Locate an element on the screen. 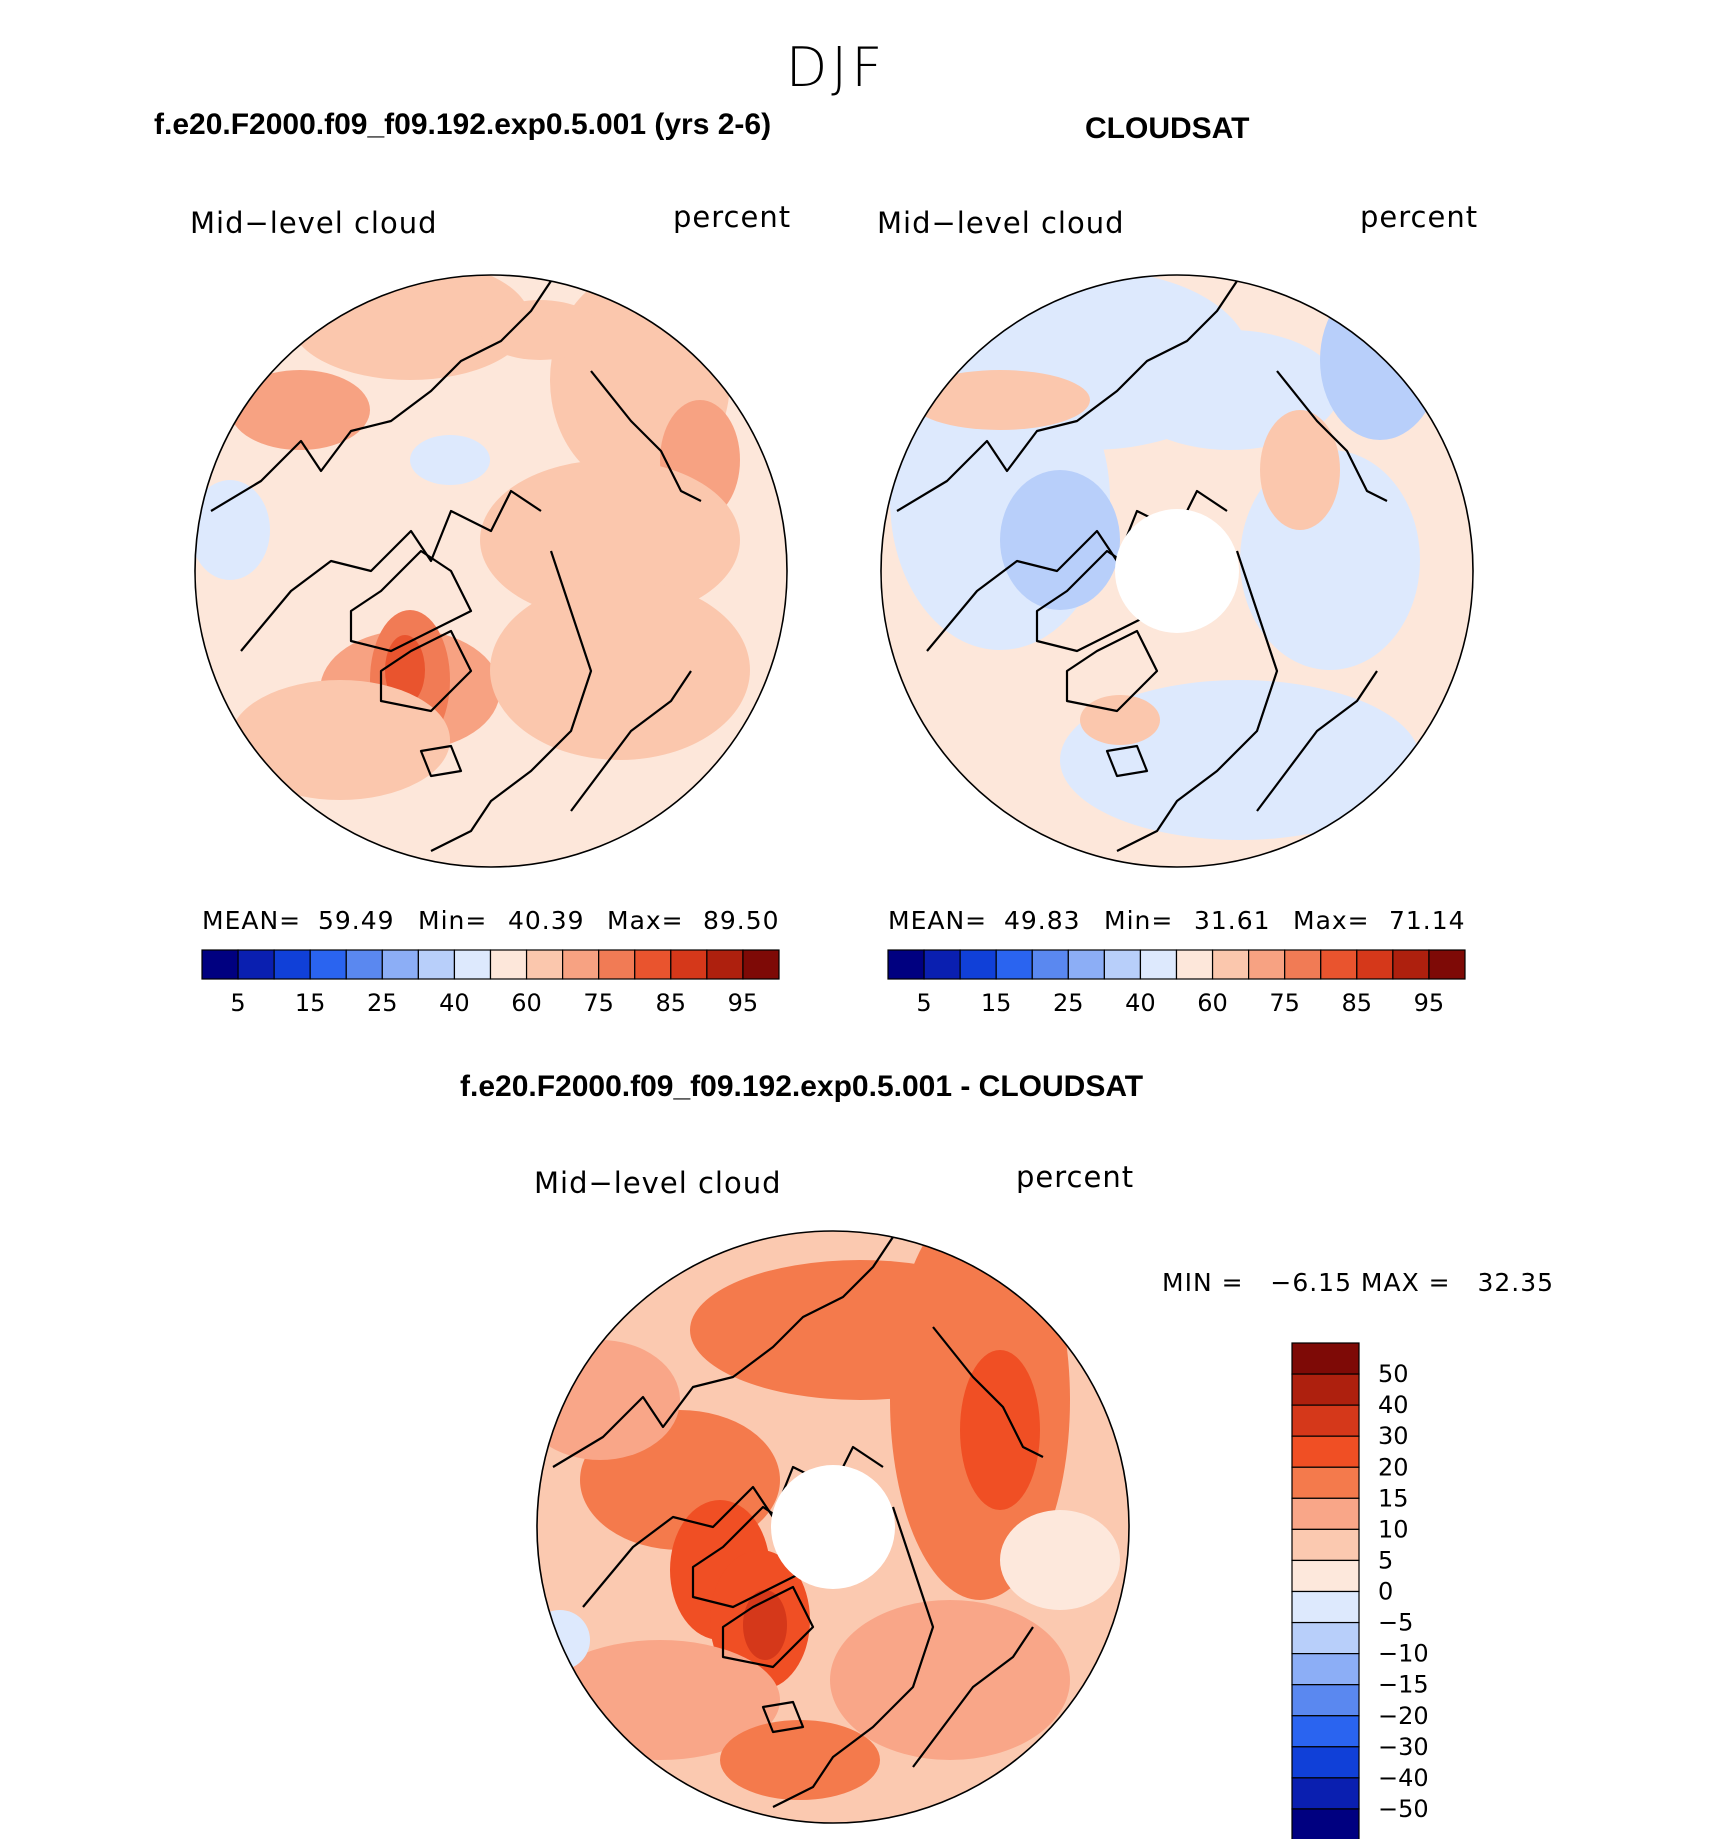 The image size is (1710, 1839). diff-colorbar-tick-label: −5 is located at coordinates (1395, 1623).